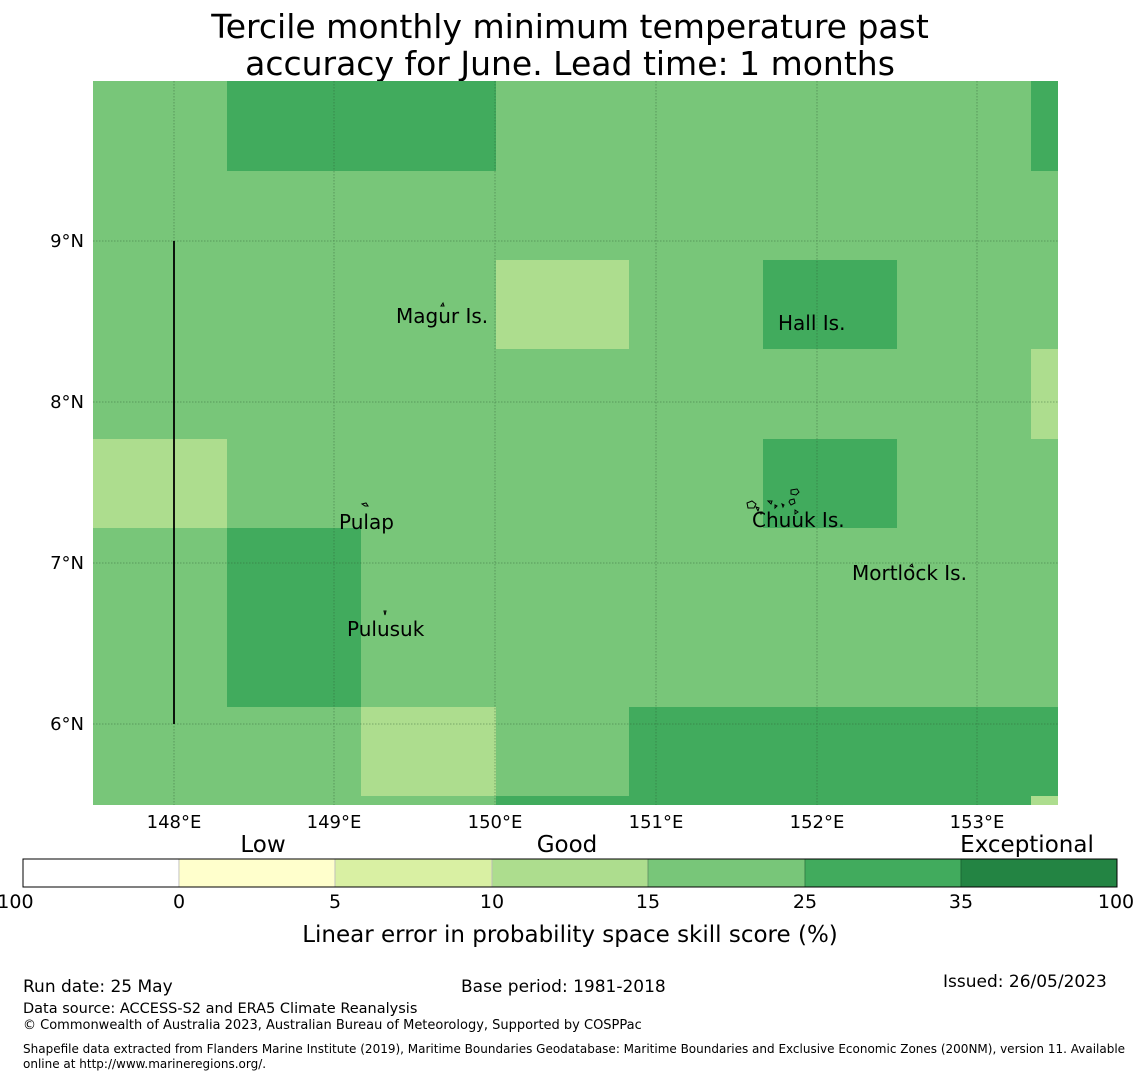  I want to click on colorbar-tick-label: 0, so click(179, 902).